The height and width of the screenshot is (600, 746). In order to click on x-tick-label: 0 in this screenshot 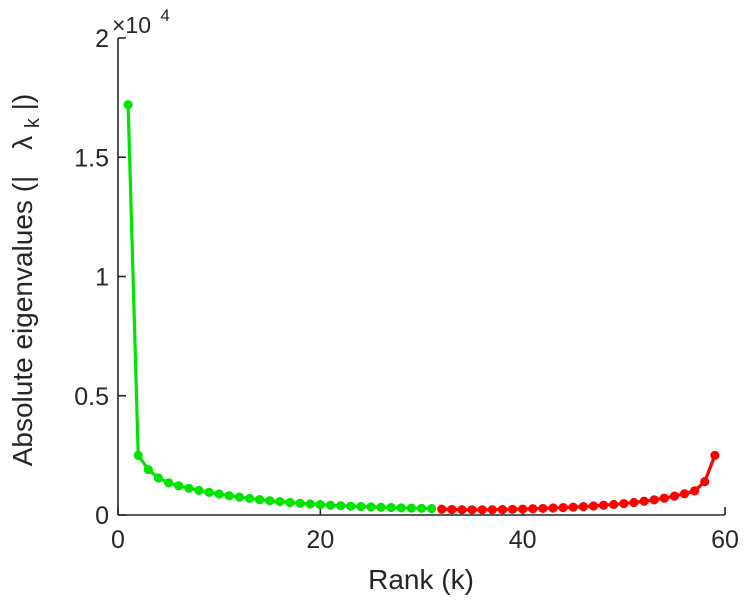, I will do `click(118, 540)`.